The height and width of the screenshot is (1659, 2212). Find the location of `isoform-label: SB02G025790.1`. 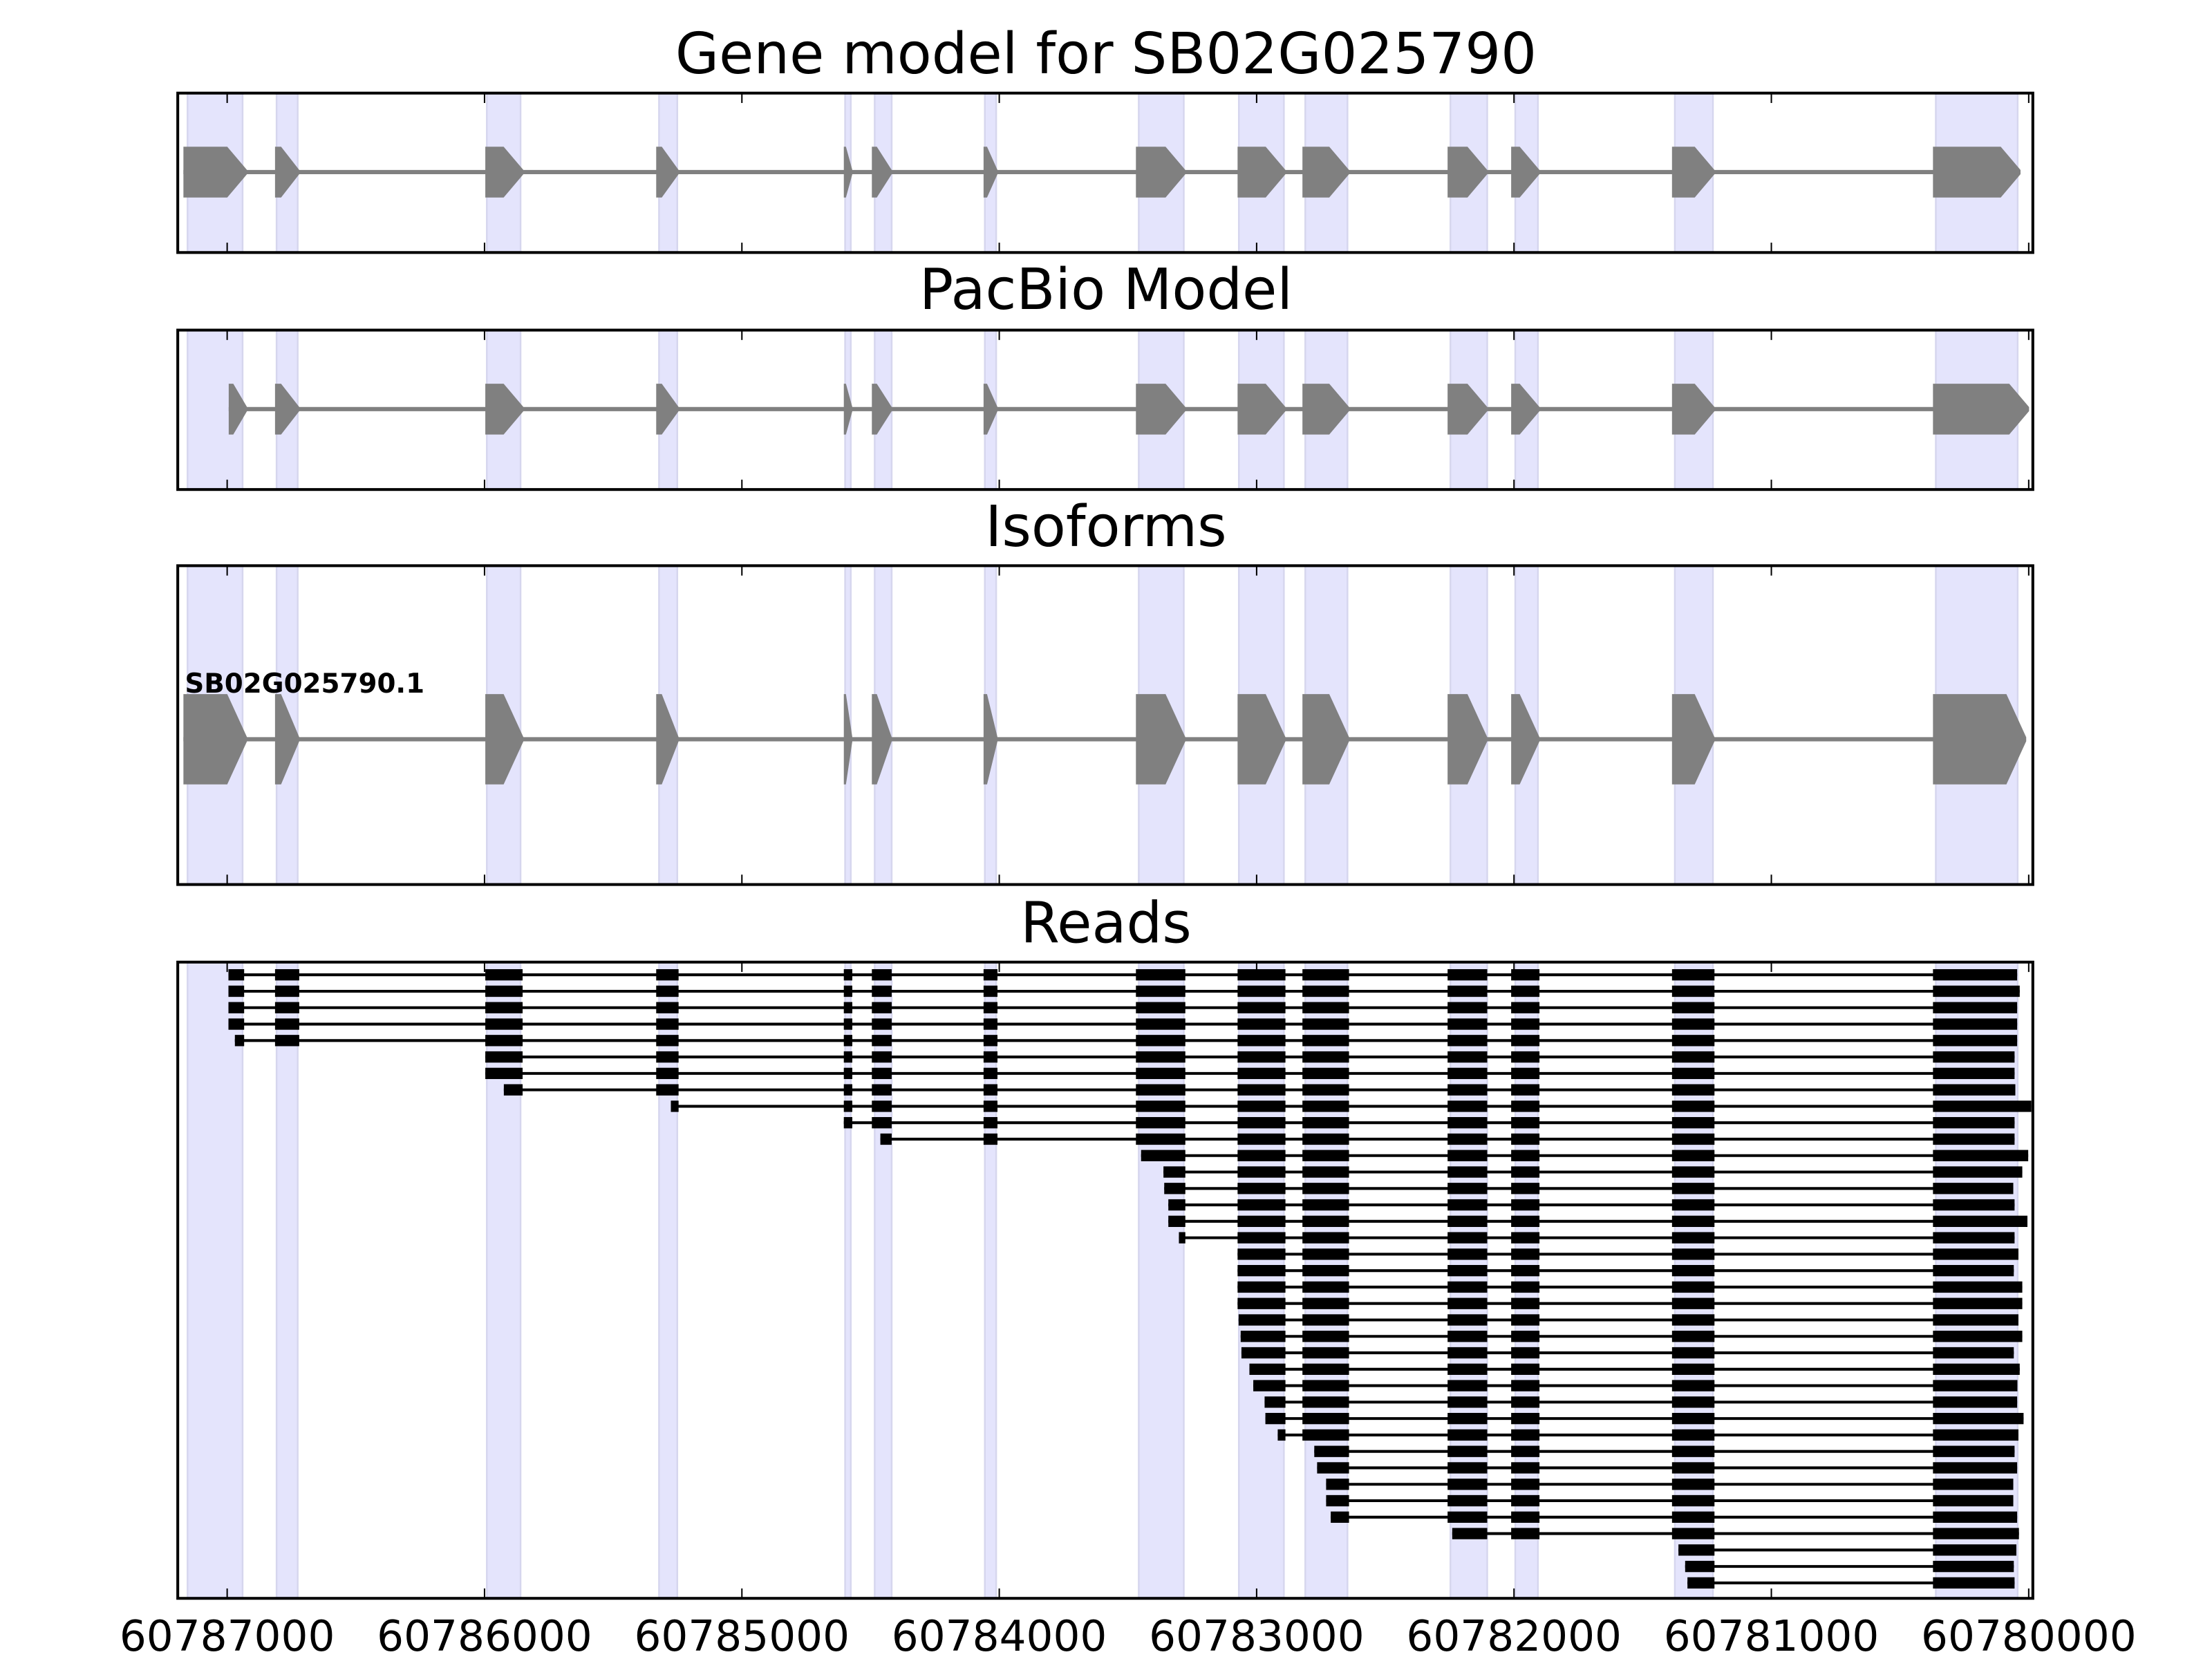

isoform-label: SB02G025790.1 is located at coordinates (304, 684).